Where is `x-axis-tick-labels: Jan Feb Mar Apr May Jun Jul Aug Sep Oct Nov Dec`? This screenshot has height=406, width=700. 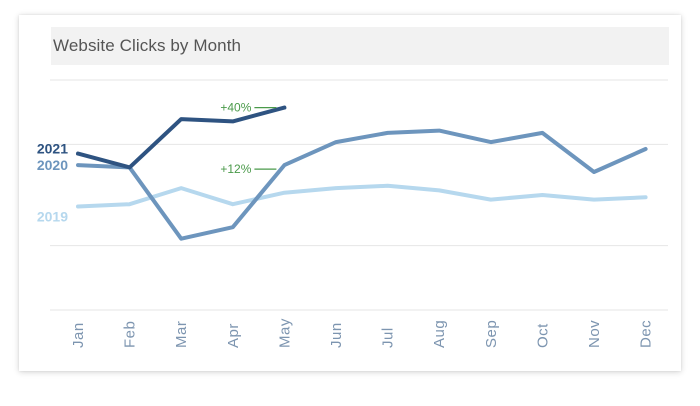 x-axis-tick-labels: Jan Feb Mar Apr May Jun Jul Aug Sep Oct Nov Dec is located at coordinates (362, 333).